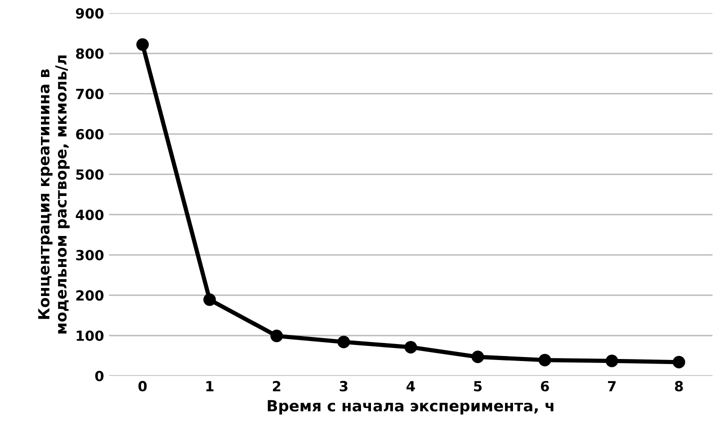 This screenshot has width=727, height=437. I want to click on x-tick-label: 2, so click(276, 386).